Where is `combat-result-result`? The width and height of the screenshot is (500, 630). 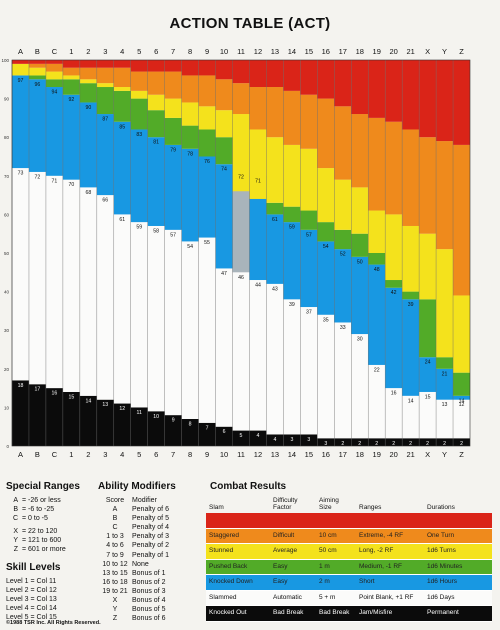 combat-result-result is located at coordinates (238, 520).